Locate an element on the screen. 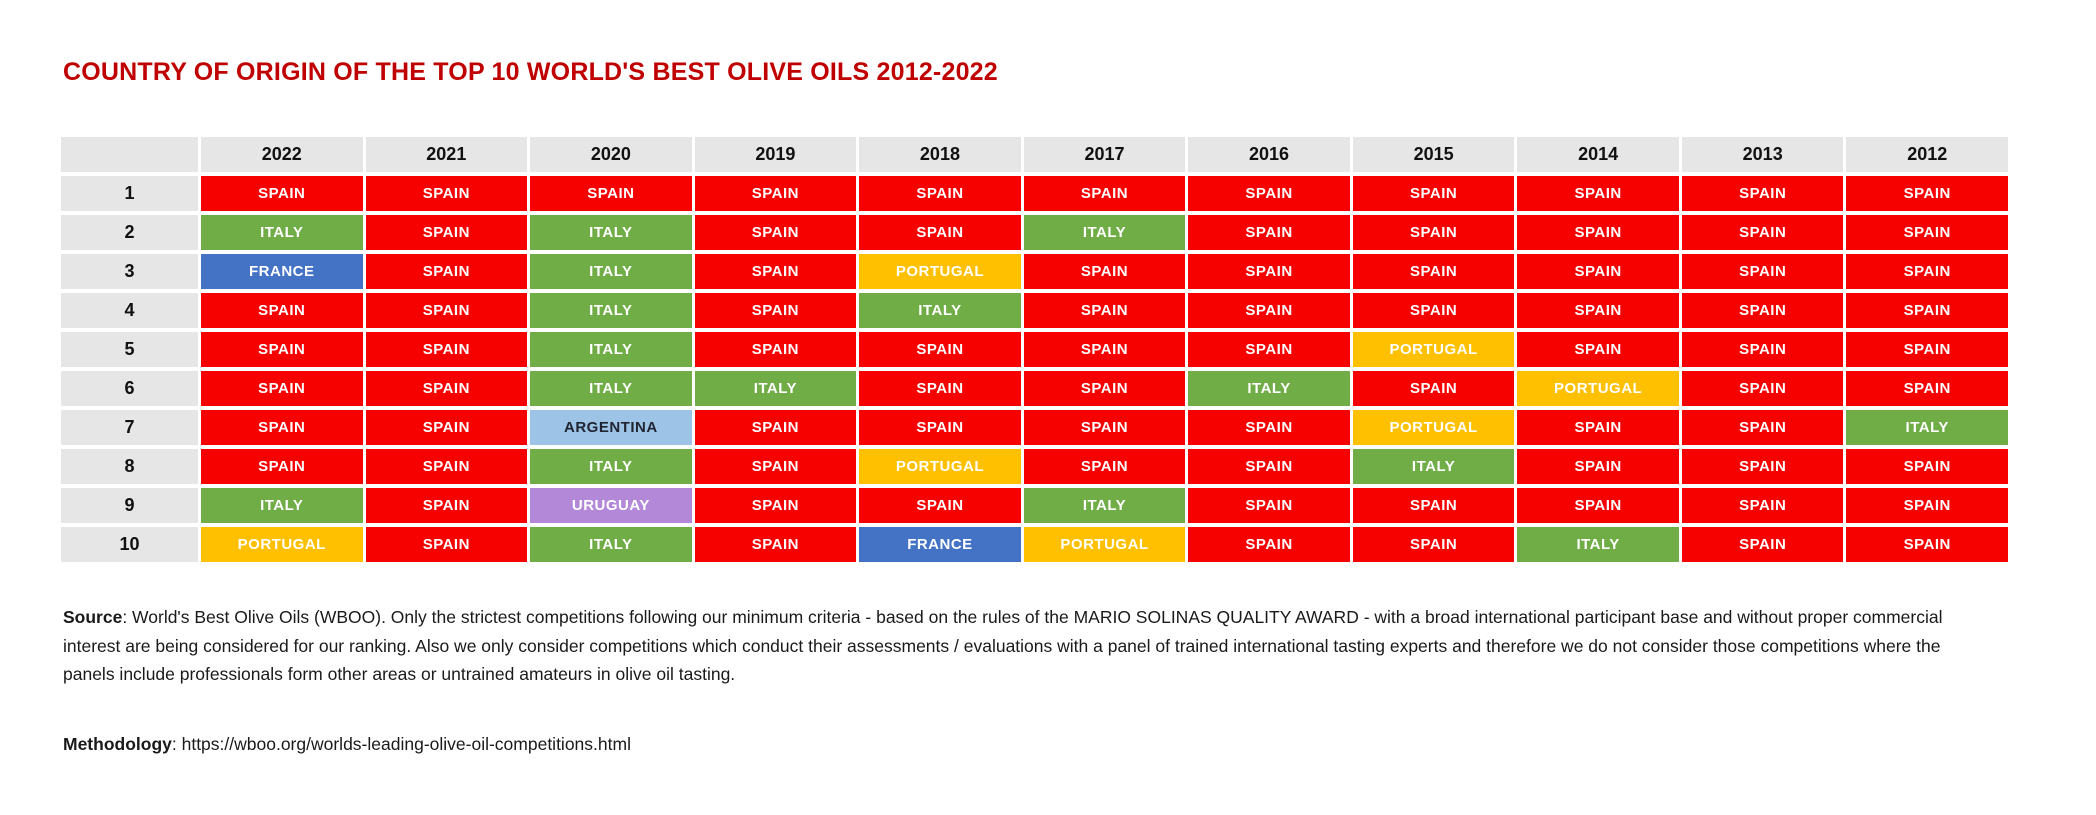  country-cell-2018-rank4: ITALY is located at coordinates (940, 310).